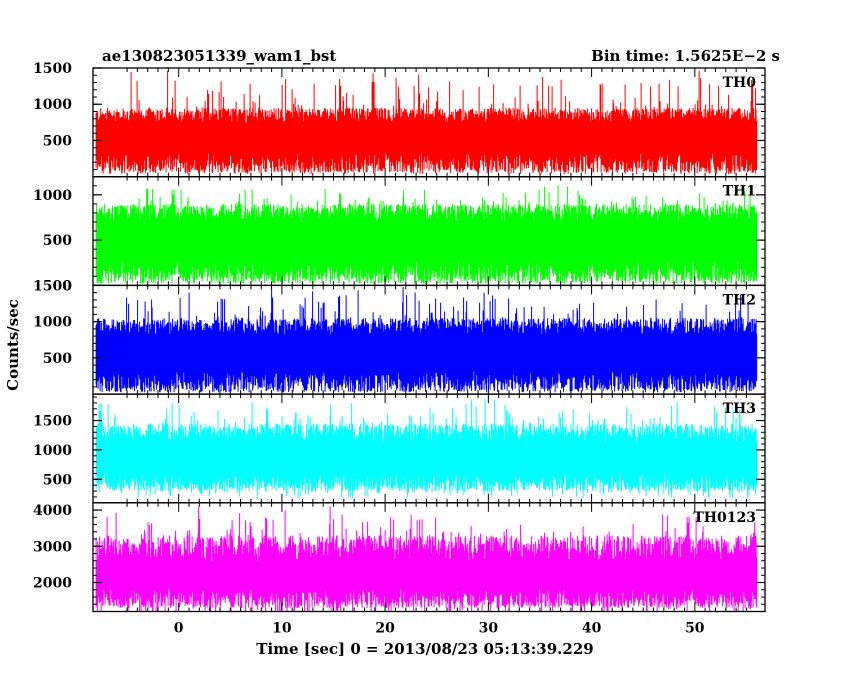 The width and height of the screenshot is (850, 680). What do you see at coordinates (67, 286) in the screenshot?
I see `y-tick-label-th1: 0` at bounding box center [67, 286].